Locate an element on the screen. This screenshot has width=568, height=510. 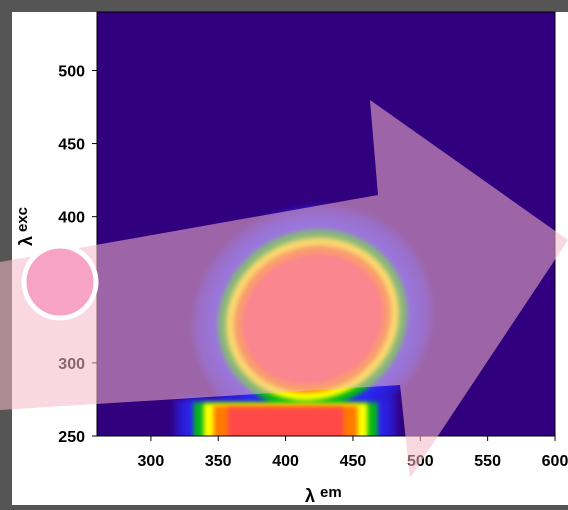
x-axis-label-subscript: em is located at coordinates (331, 492).